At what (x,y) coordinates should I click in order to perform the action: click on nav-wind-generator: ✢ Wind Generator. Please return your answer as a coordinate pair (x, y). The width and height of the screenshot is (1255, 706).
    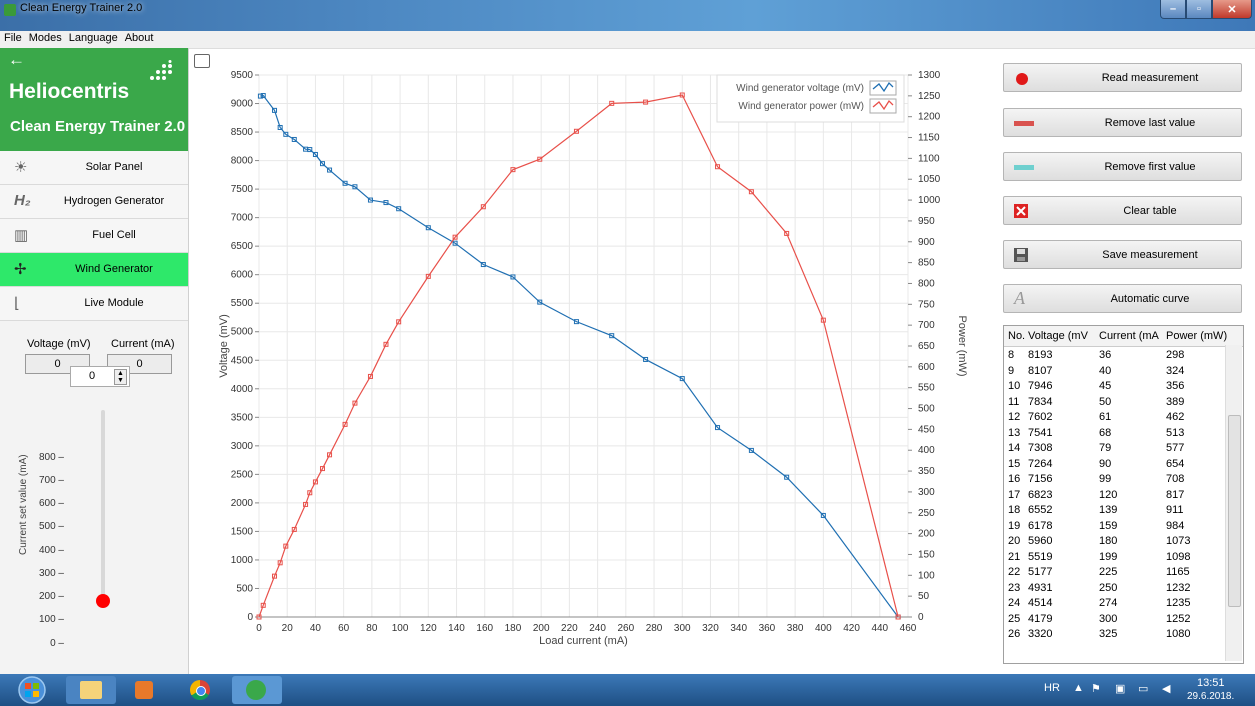
    Looking at the image, I should click on (94, 270).